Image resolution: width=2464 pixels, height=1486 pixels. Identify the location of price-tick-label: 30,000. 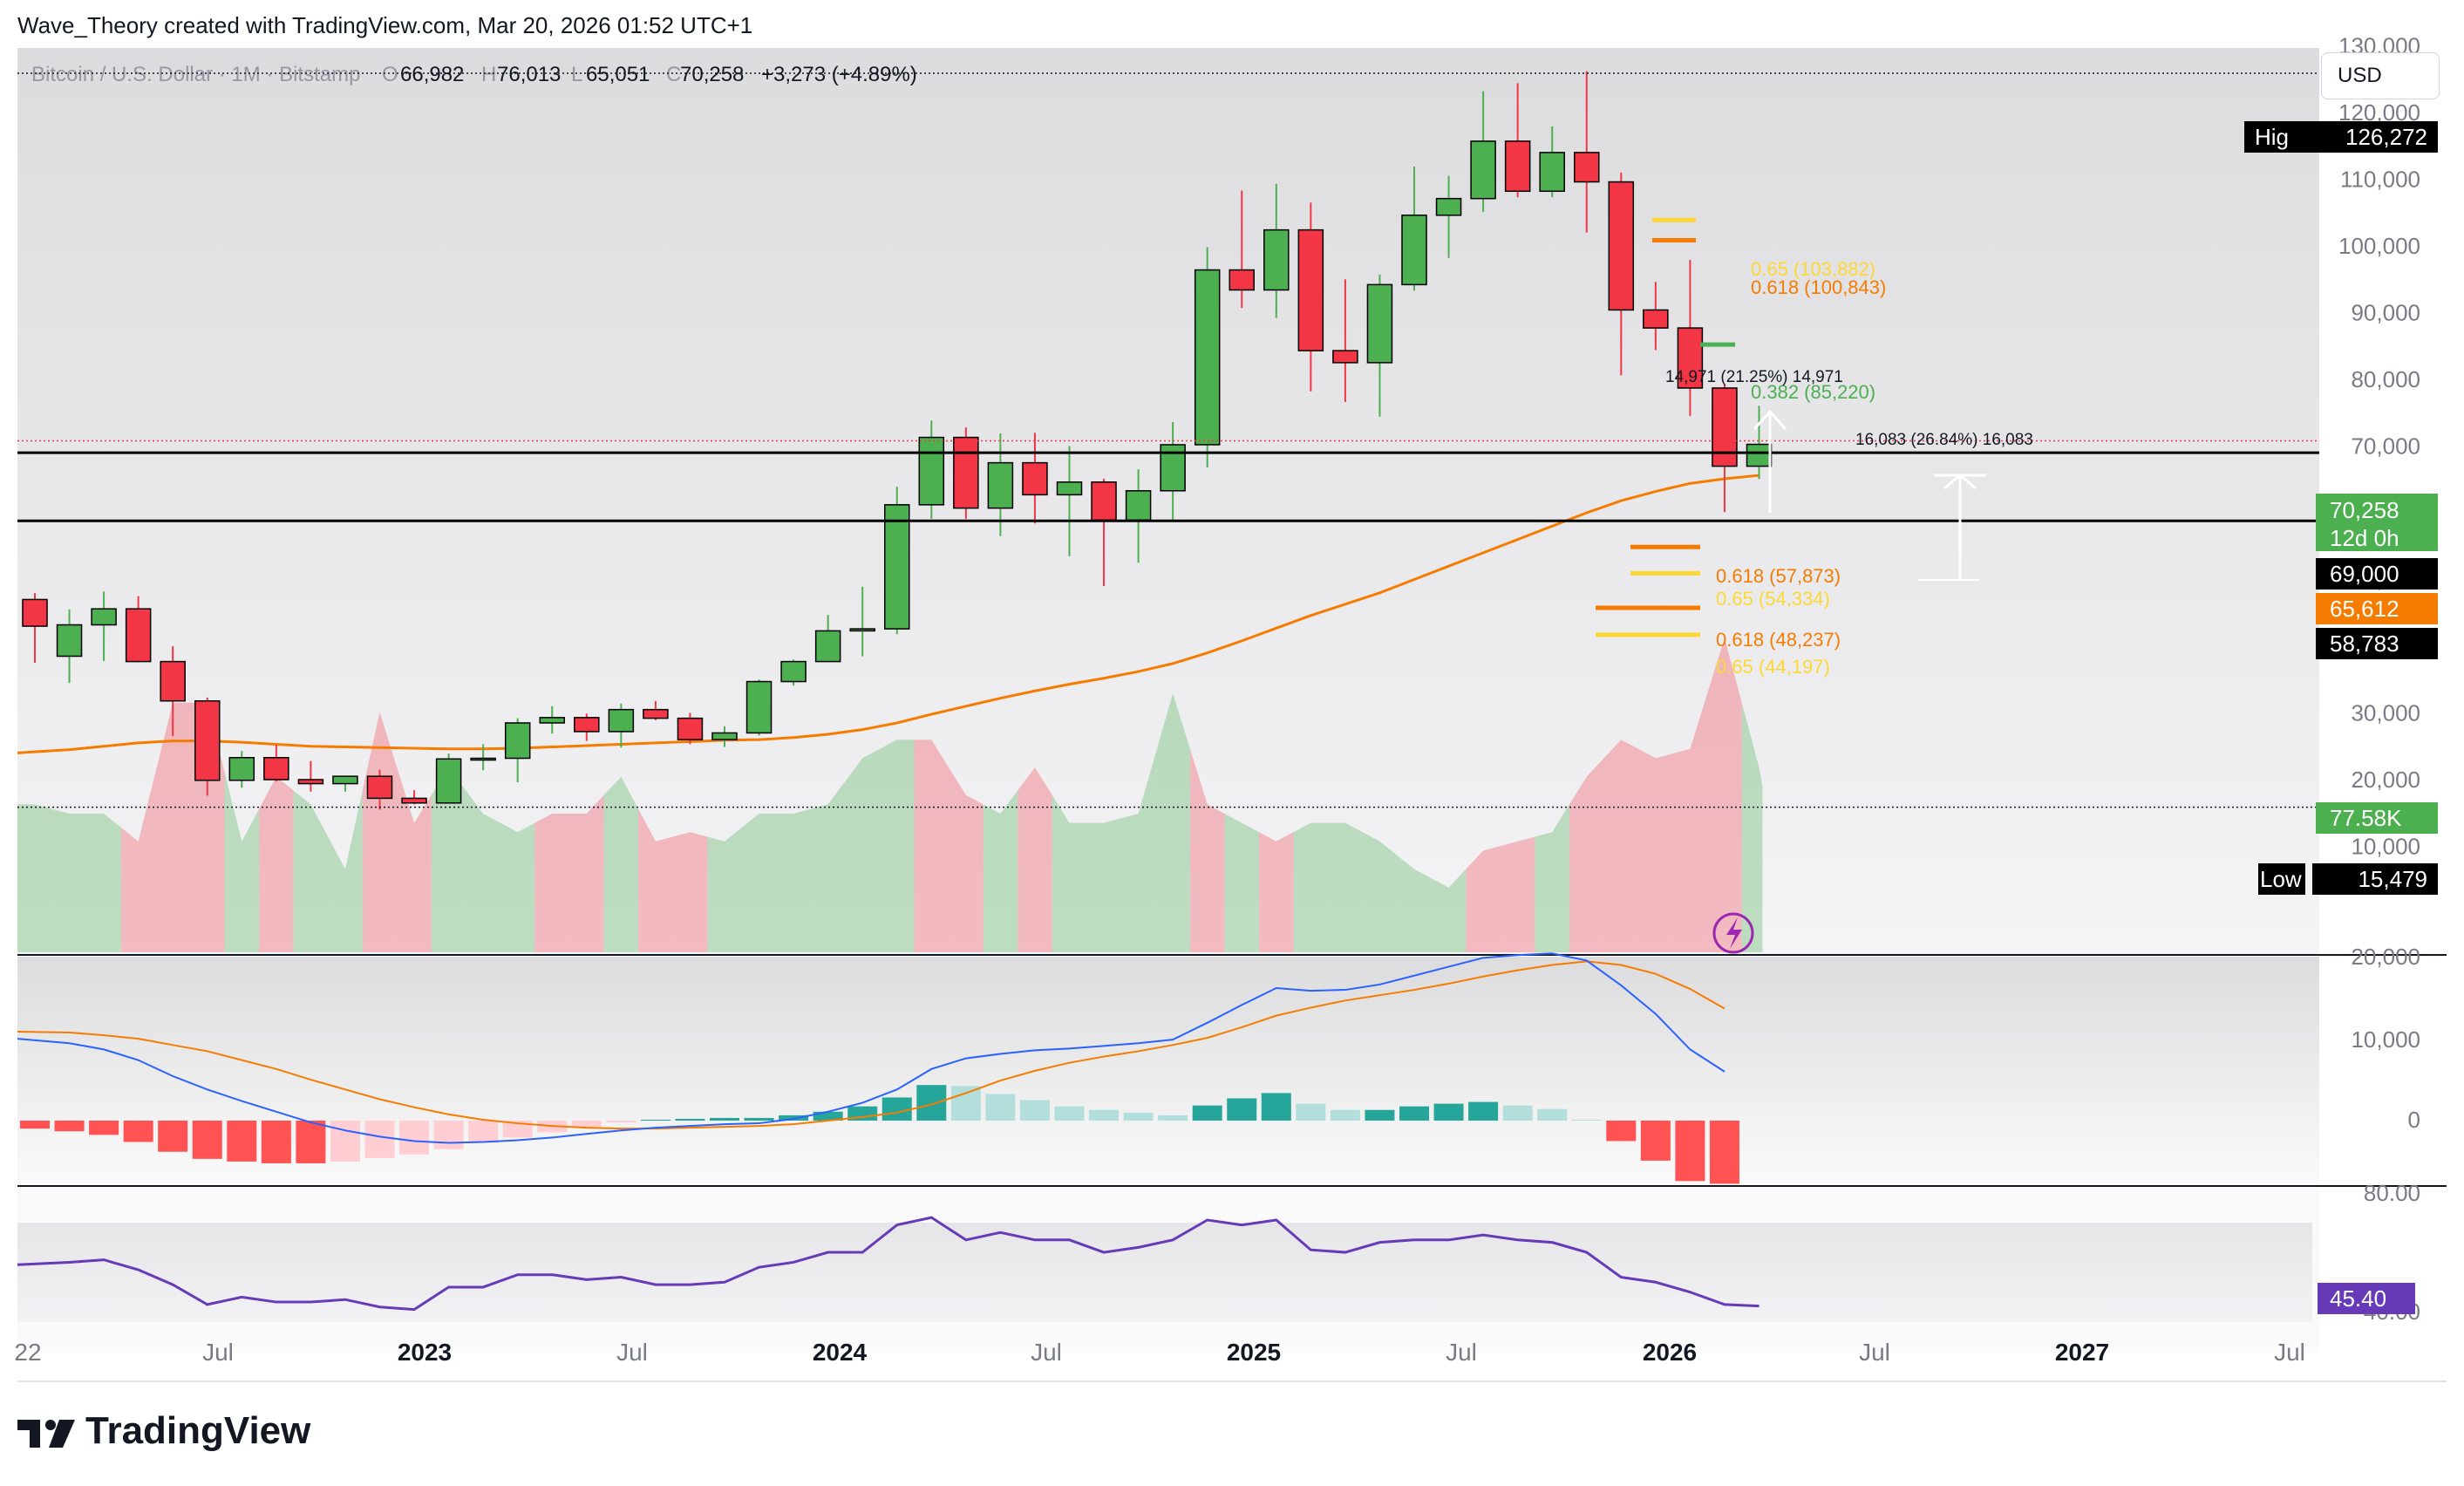
(2385, 713).